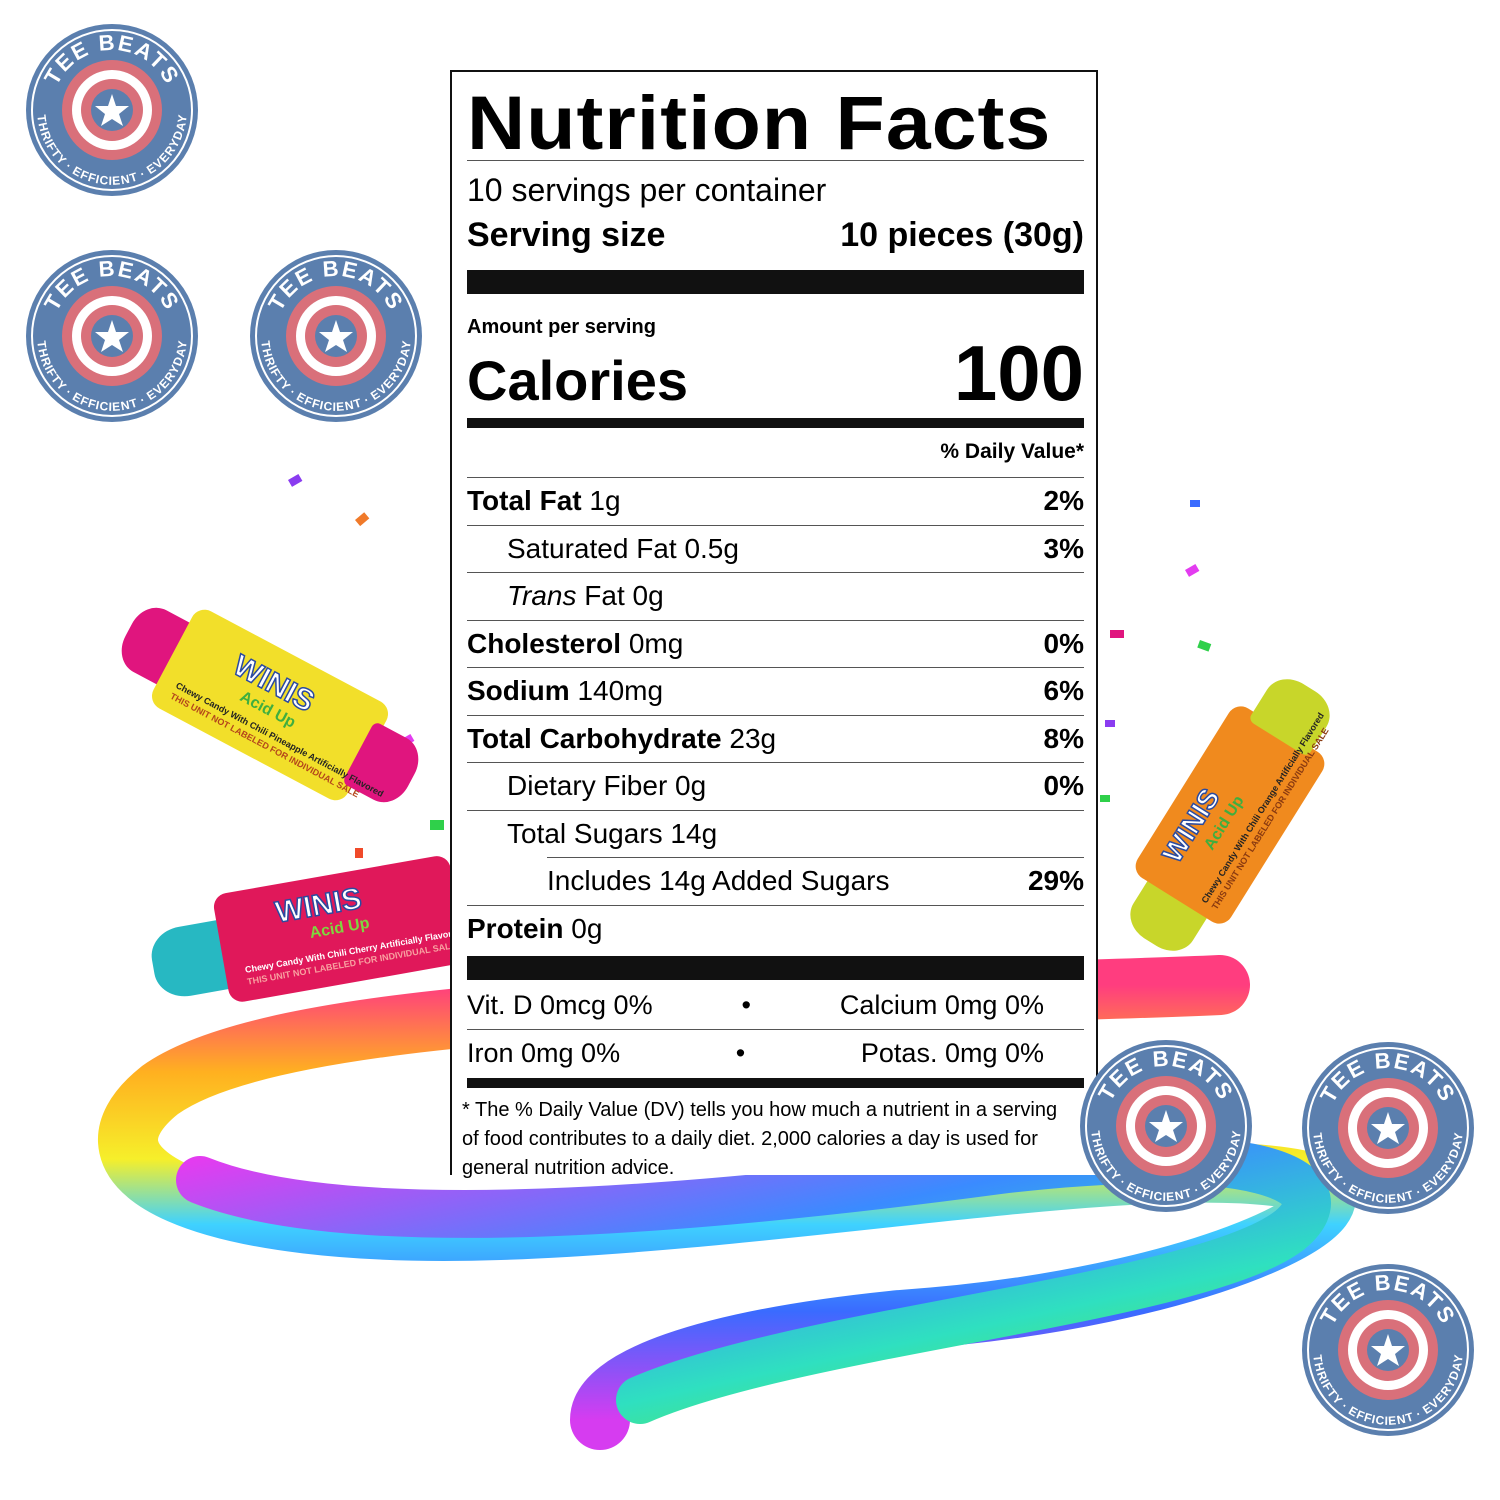 The image size is (1500, 1500). I want to click on nutrient-row: Trans Fat 0g, so click(775, 595).